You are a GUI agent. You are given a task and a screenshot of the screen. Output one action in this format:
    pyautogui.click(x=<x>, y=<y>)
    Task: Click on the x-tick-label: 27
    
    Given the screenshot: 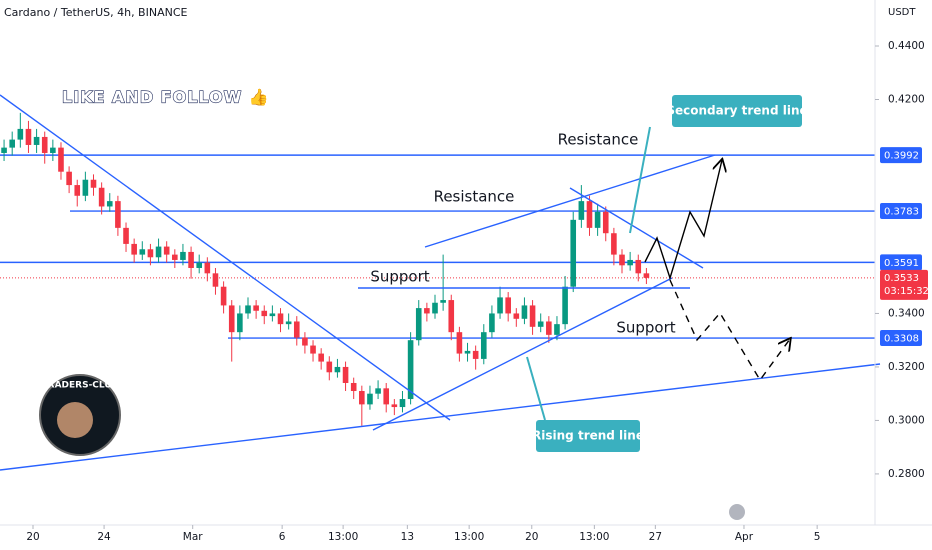 What is the action you would take?
    pyautogui.click(x=655, y=537)
    